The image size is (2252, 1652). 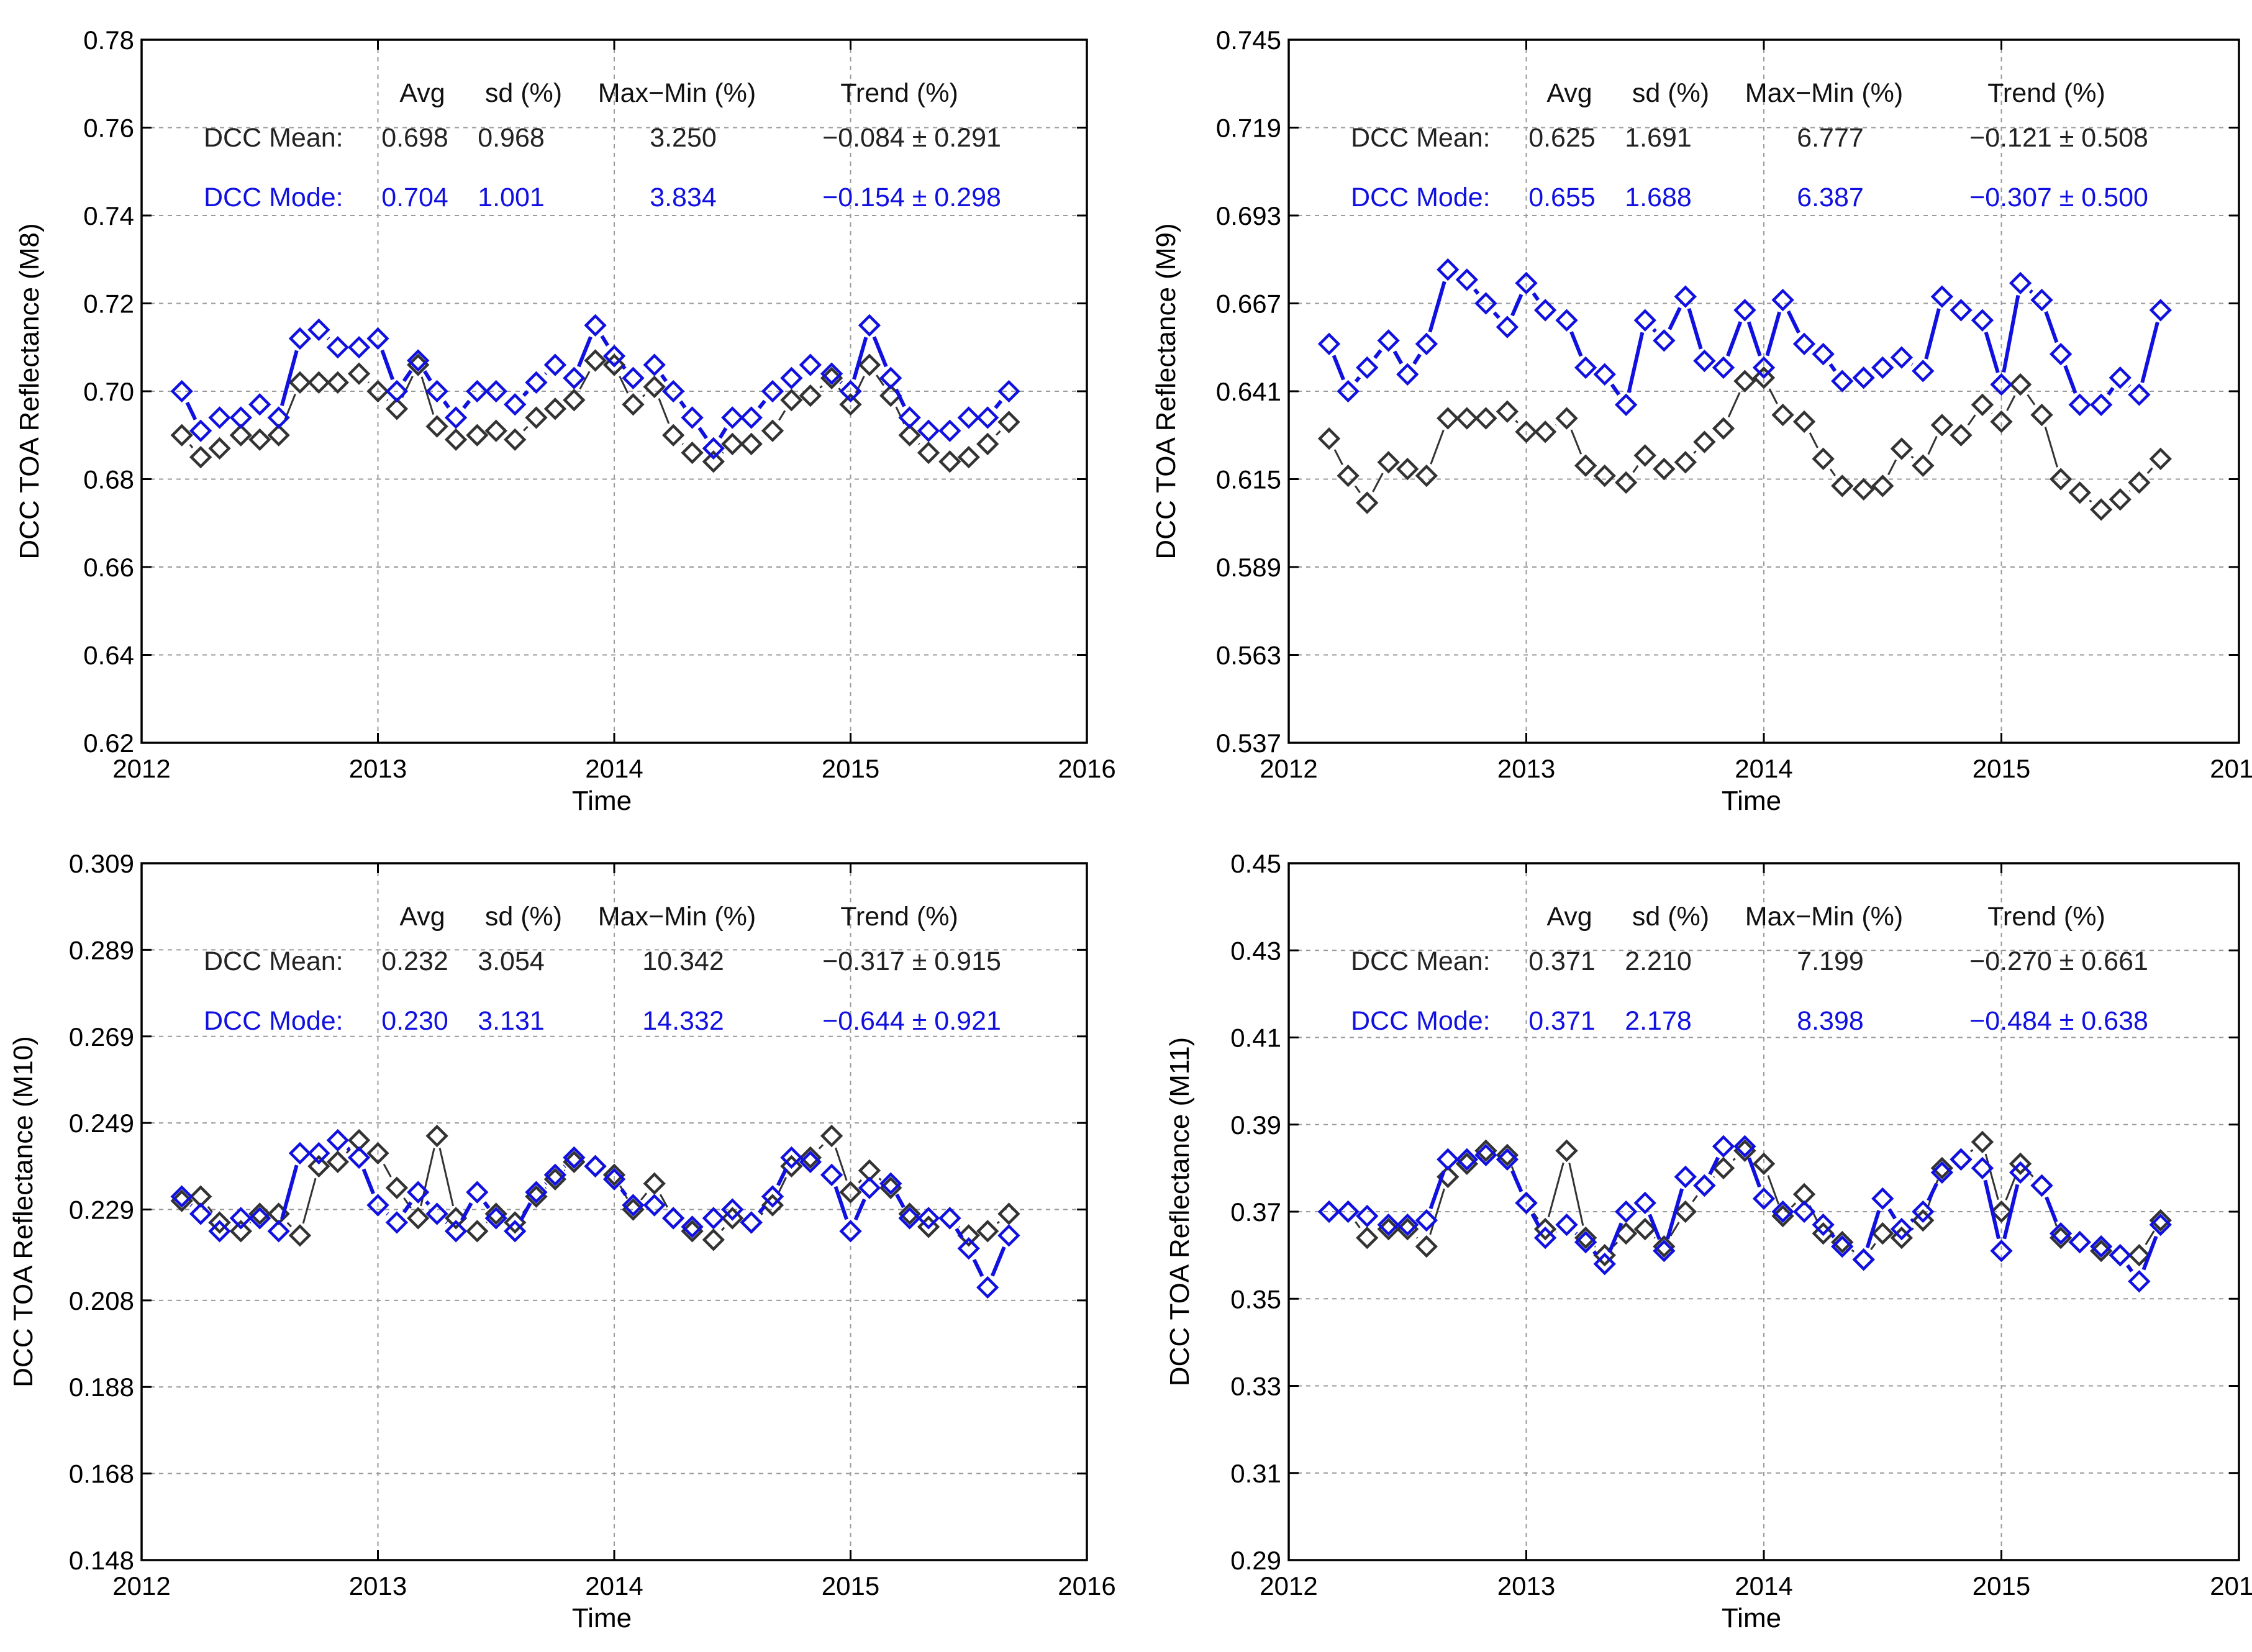 I want to click on series-dcc-mean, so click(x=1744, y=1200).